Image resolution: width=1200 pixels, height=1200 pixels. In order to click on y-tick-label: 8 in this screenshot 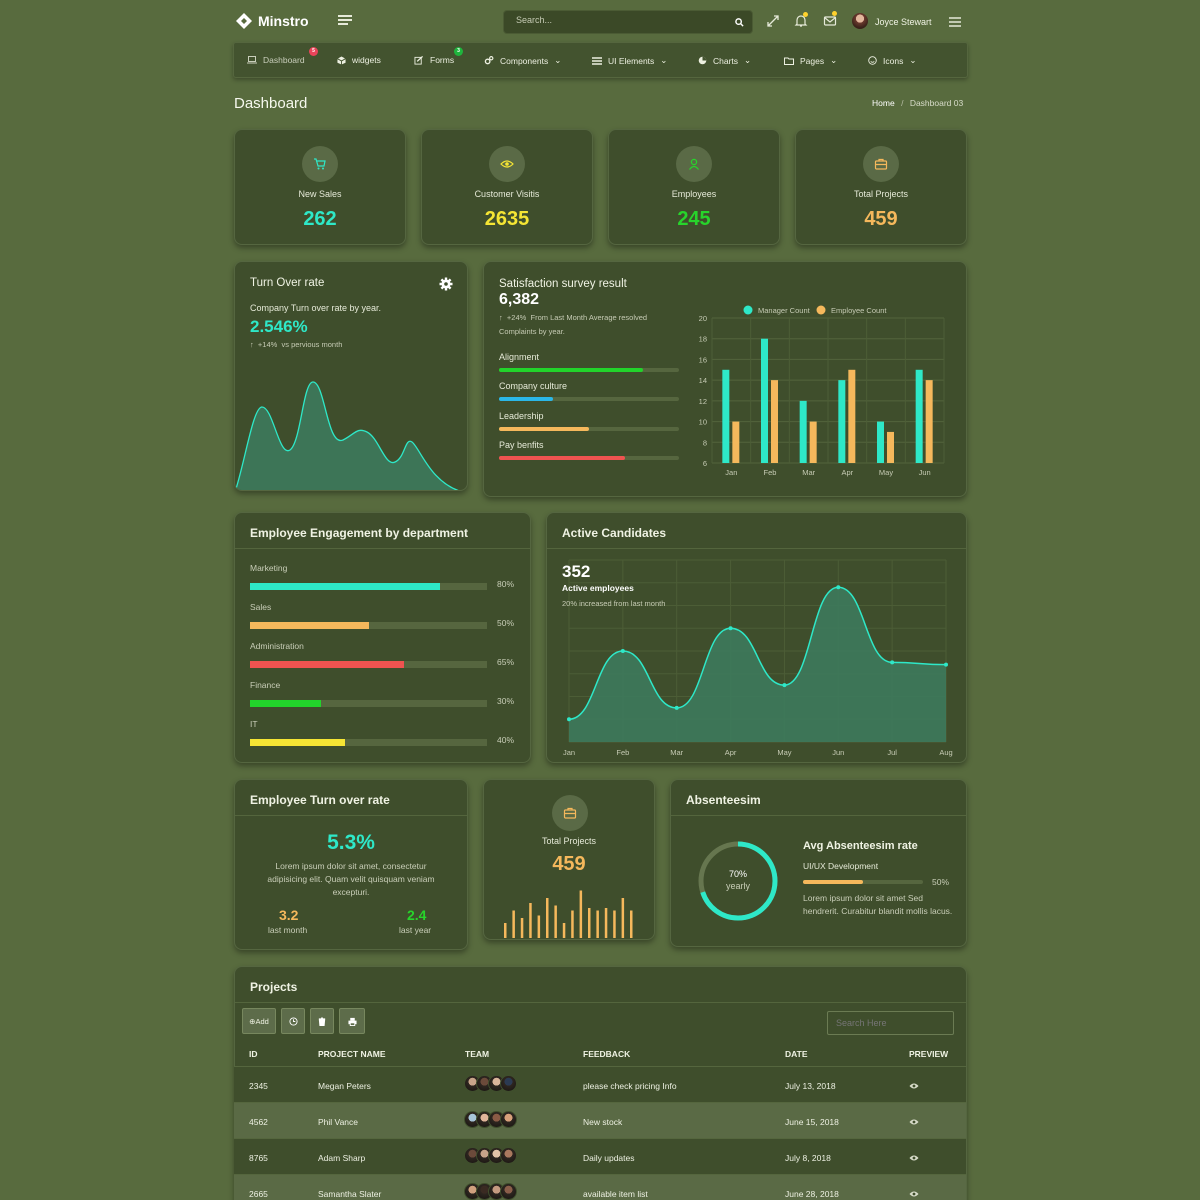, I will do `click(705, 442)`.